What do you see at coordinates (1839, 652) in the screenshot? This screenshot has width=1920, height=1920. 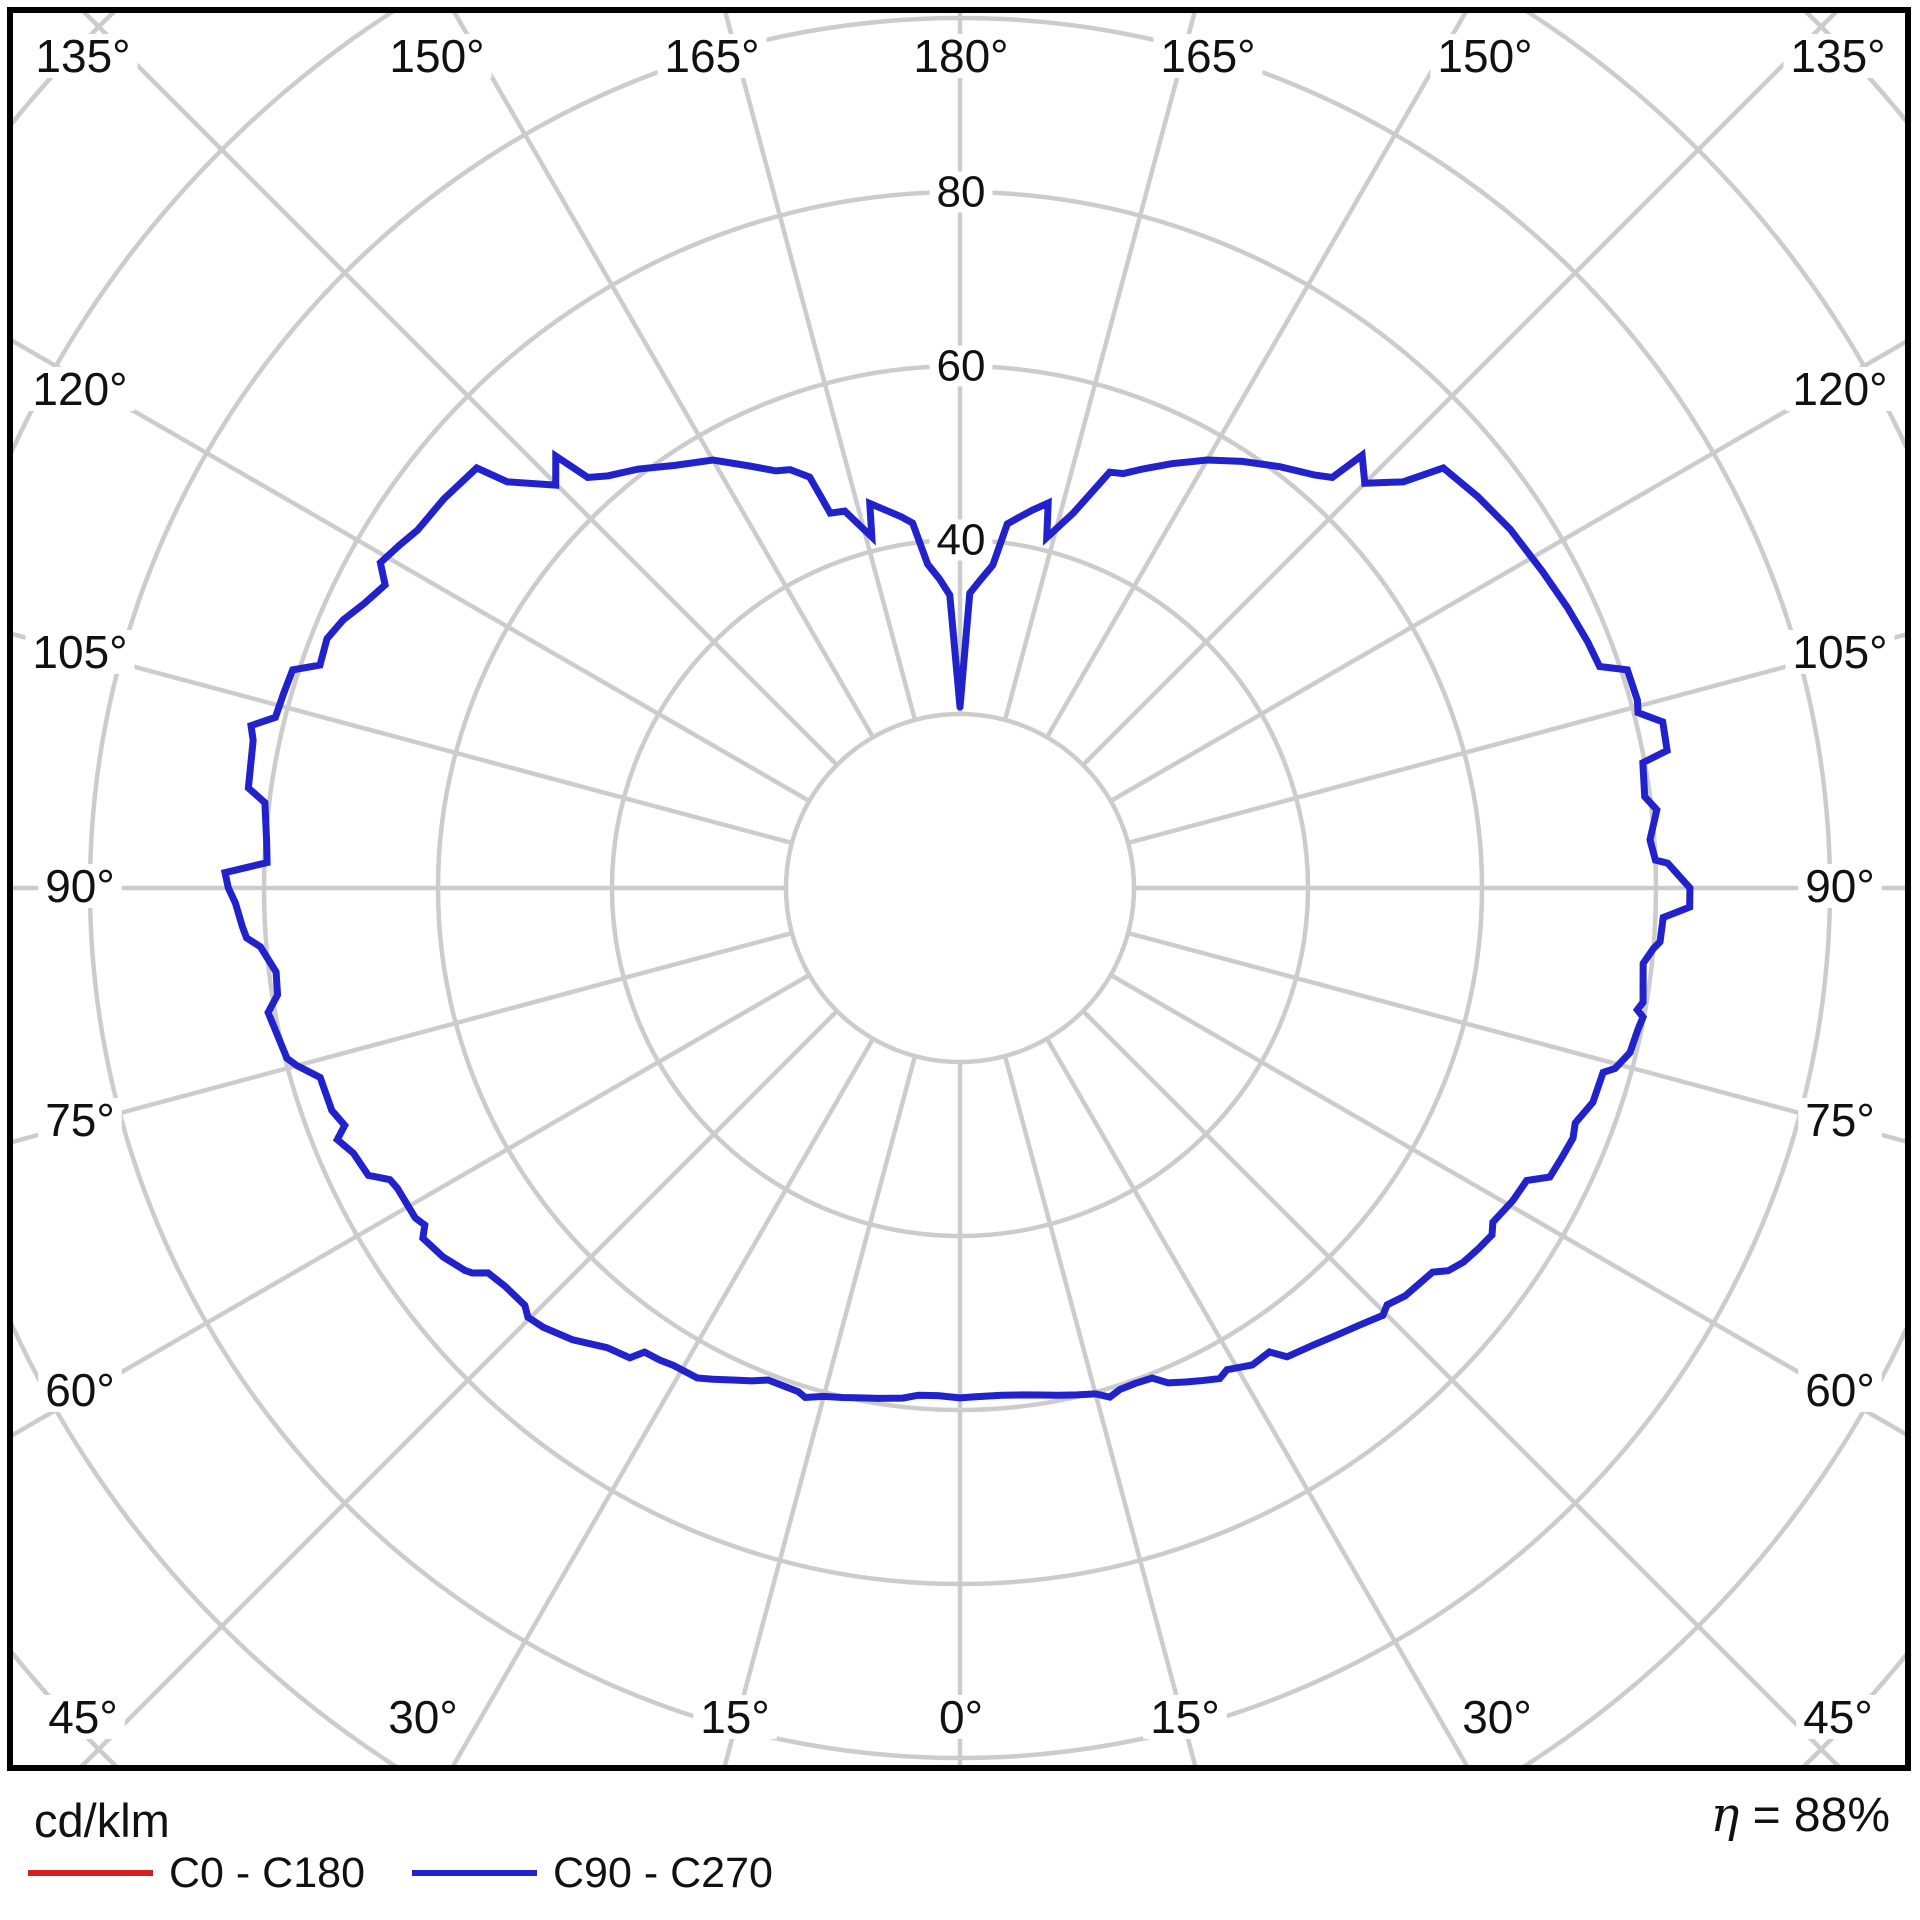 I see `gamma-angle-label-13: 105°` at bounding box center [1839, 652].